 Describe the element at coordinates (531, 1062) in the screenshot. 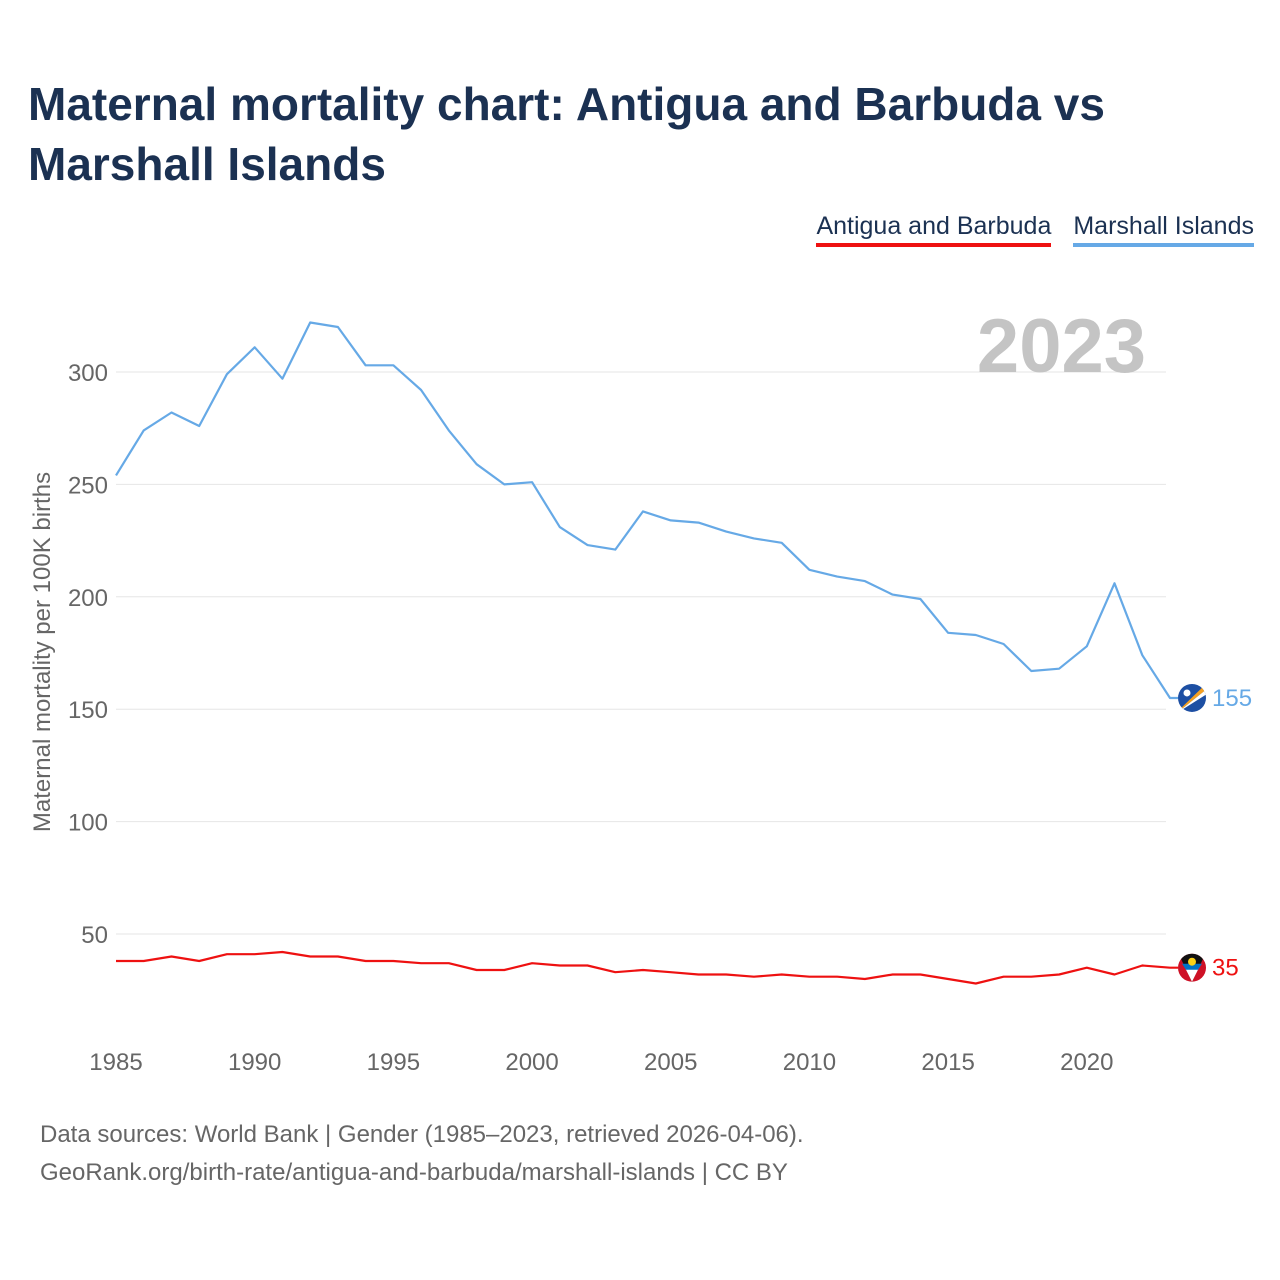

I see `x-tick-label: 2000` at that location.